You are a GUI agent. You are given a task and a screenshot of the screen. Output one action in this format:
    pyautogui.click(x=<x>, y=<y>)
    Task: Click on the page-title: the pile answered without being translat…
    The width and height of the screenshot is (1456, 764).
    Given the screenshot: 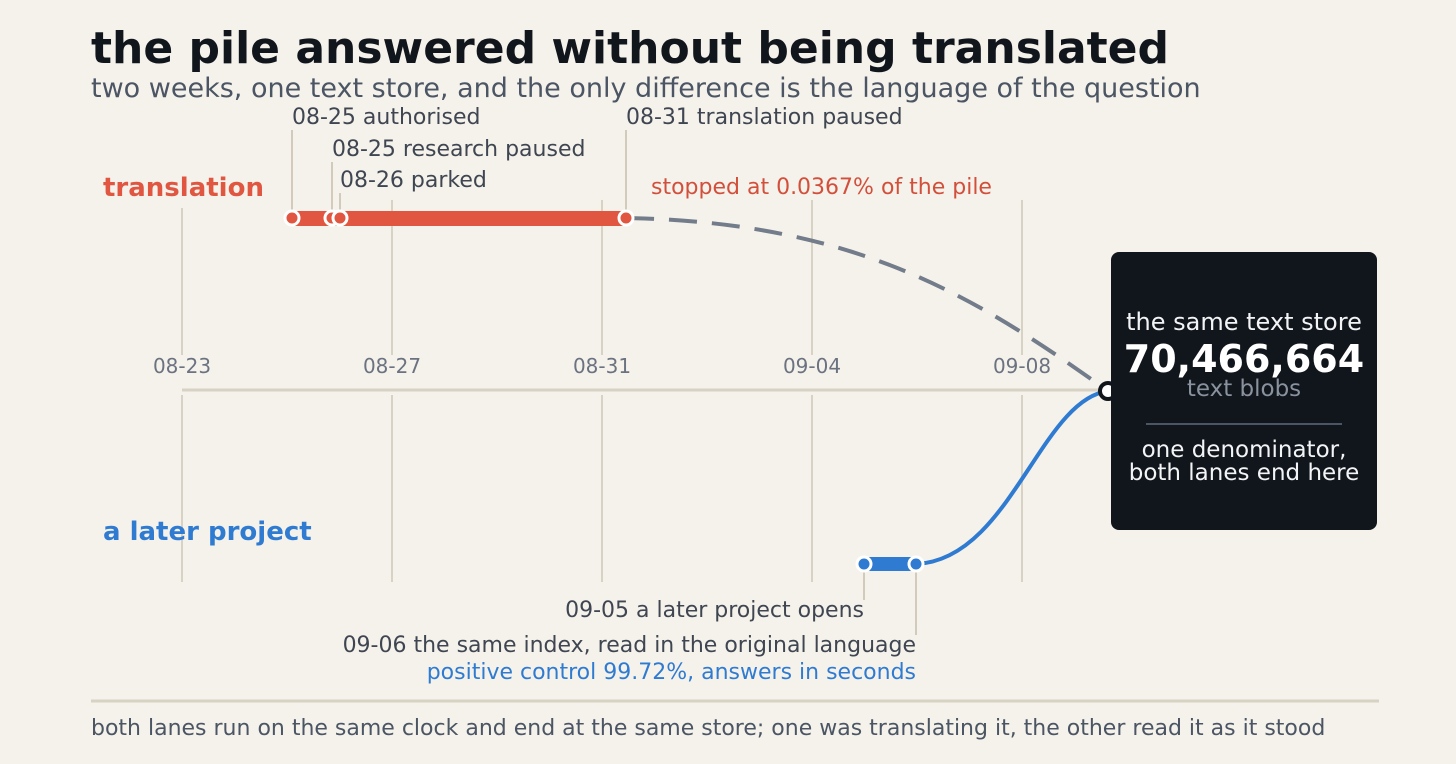 What is the action you would take?
    pyautogui.click(x=630, y=48)
    